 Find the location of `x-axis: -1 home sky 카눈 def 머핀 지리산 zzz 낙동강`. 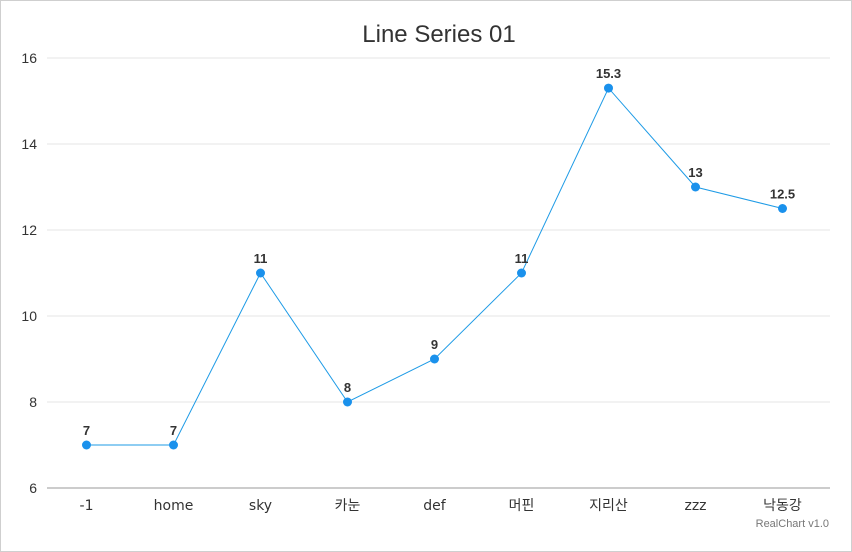

x-axis: -1 home sky 카눈 def 머핀 지리산 zzz 낙동강 is located at coordinates (441, 506).